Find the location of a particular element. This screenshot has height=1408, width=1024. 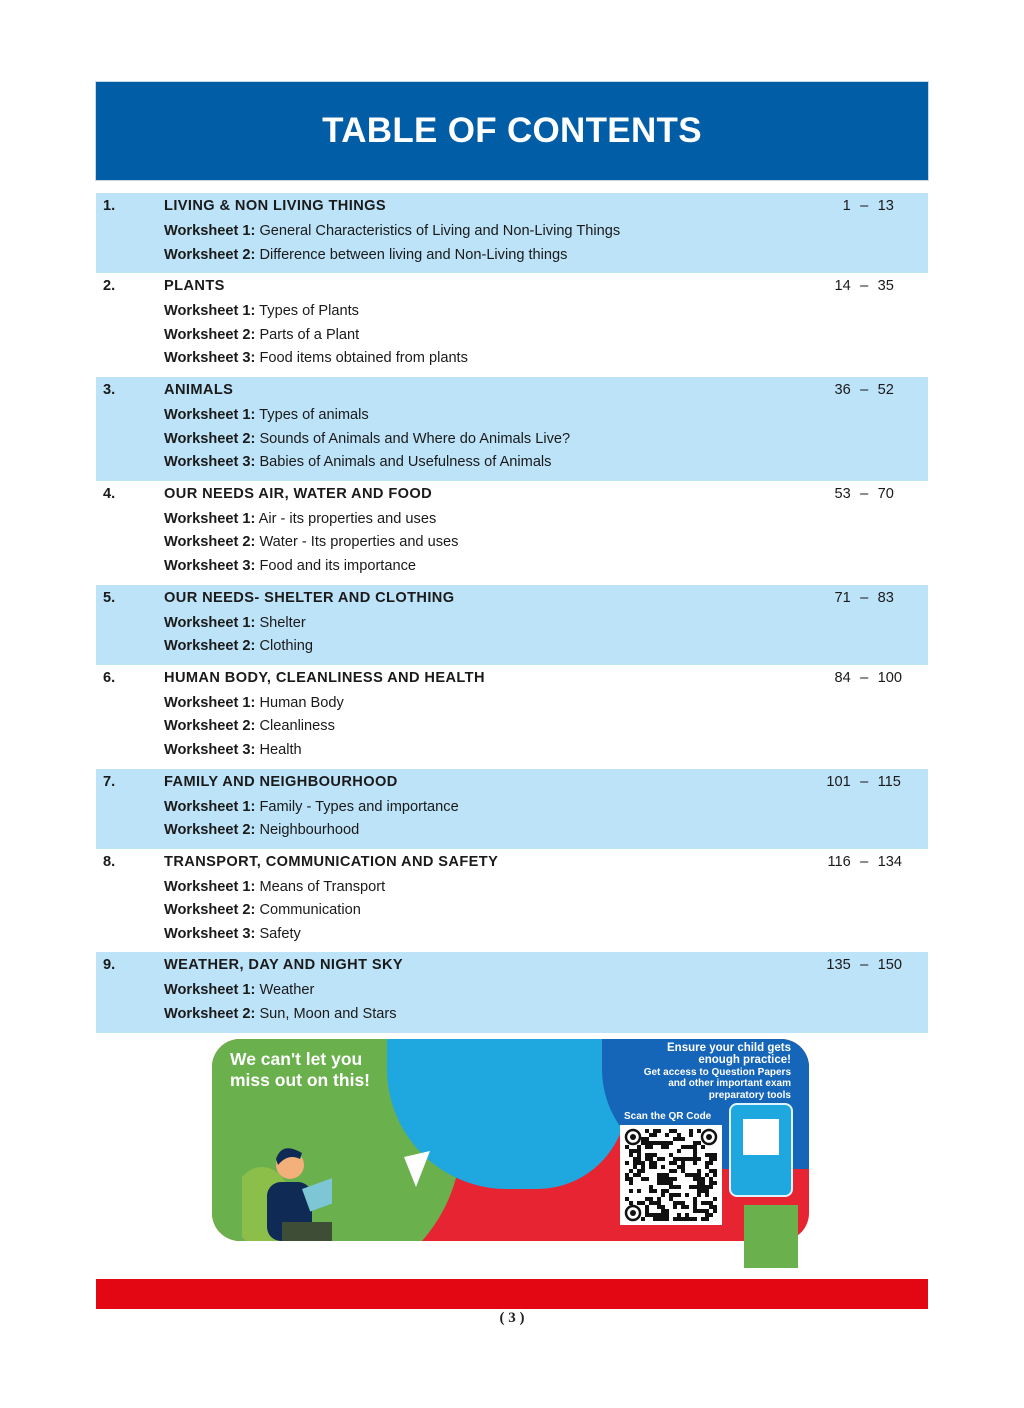

page-range: 116 – 134 is located at coordinates (856, 862).